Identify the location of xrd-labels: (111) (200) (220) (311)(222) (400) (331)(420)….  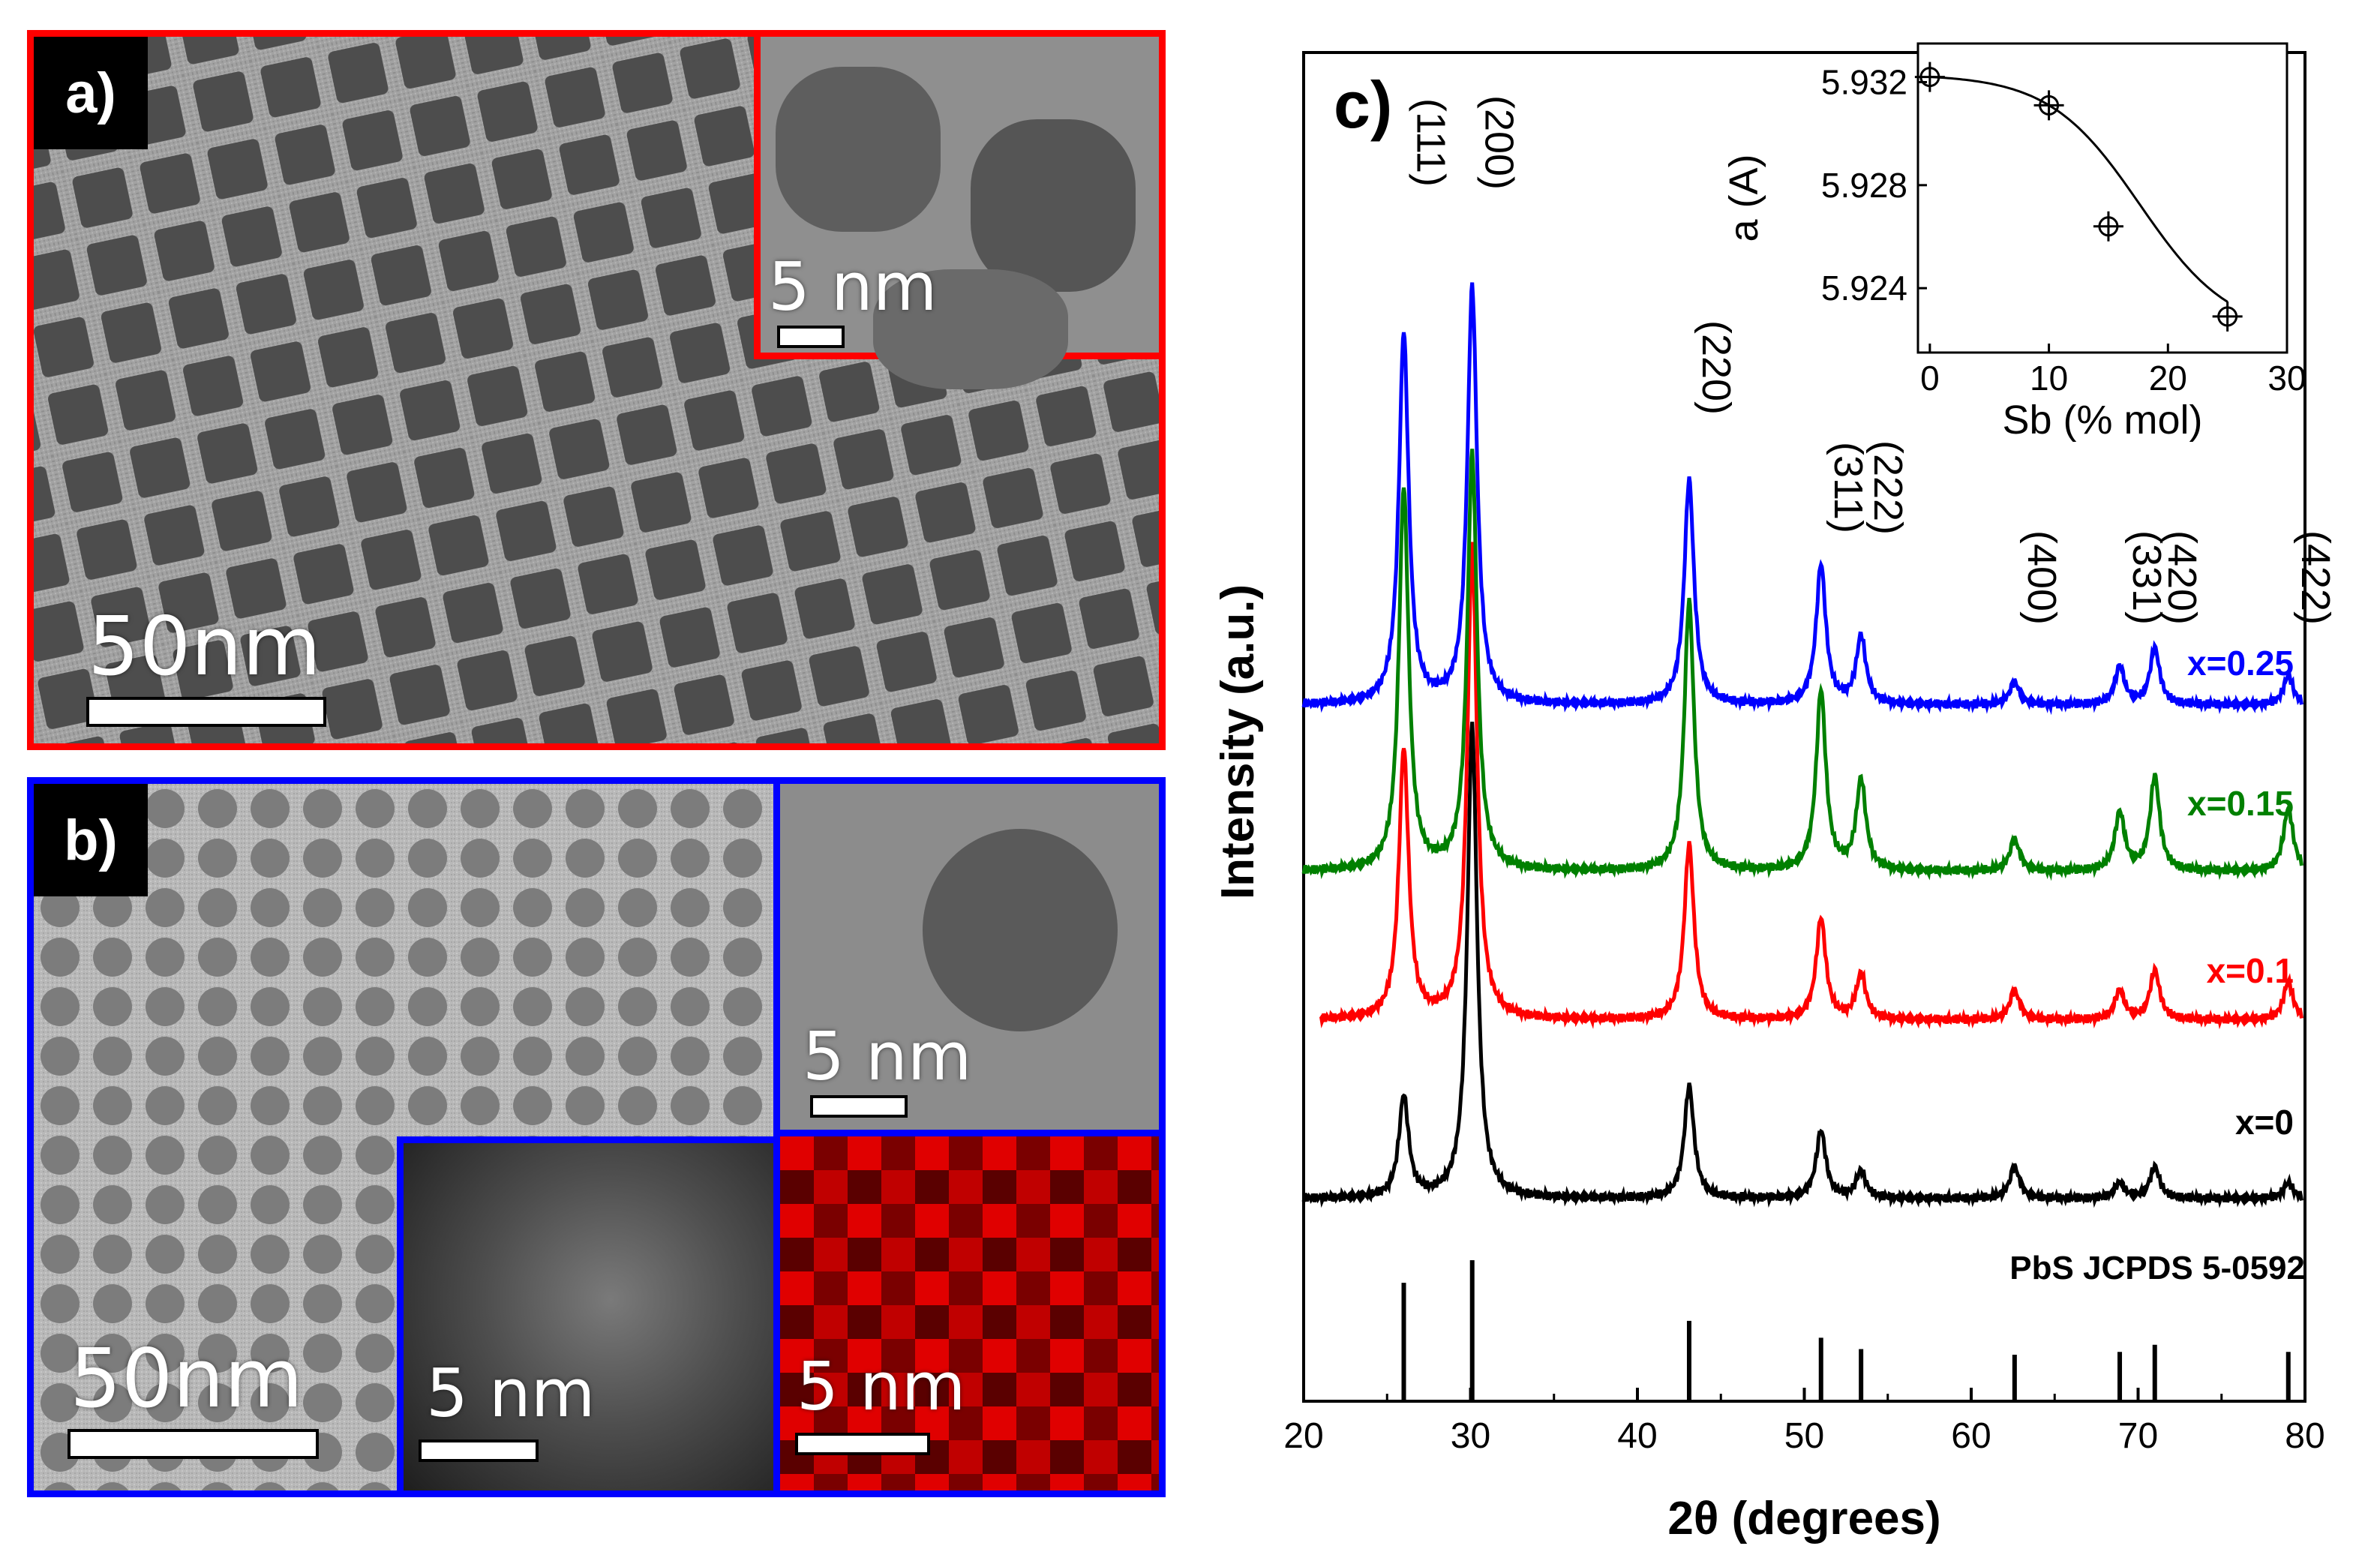
(1873, 360).